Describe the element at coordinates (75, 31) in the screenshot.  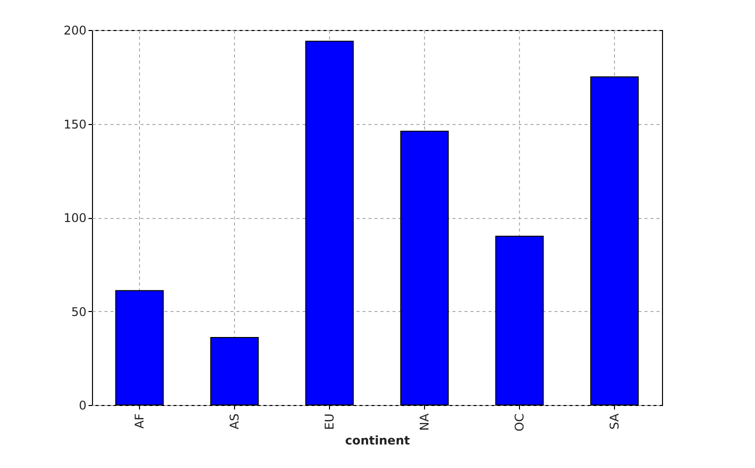
I see `y-tick-label: 200` at that location.